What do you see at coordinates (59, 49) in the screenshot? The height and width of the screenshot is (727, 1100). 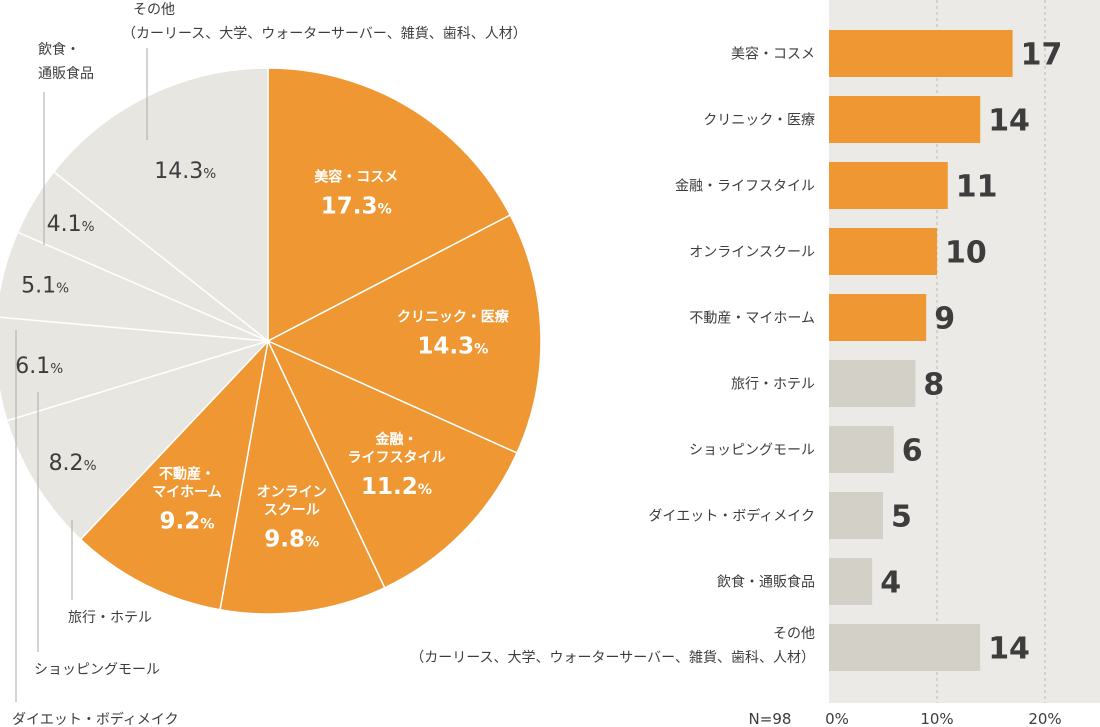 I see `pie-outside-label: 飲食・` at bounding box center [59, 49].